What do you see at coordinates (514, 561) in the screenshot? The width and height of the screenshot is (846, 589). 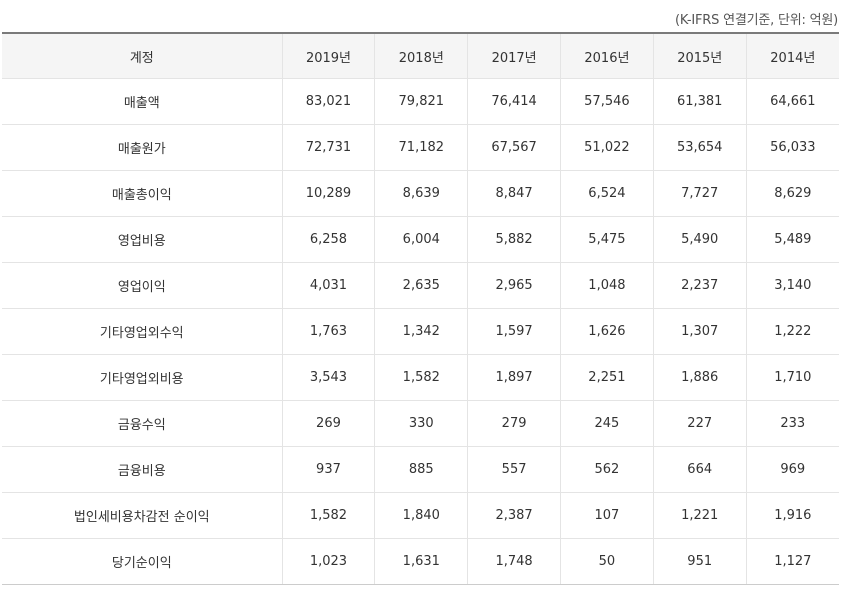 I see `cell-value: 1,748` at bounding box center [514, 561].